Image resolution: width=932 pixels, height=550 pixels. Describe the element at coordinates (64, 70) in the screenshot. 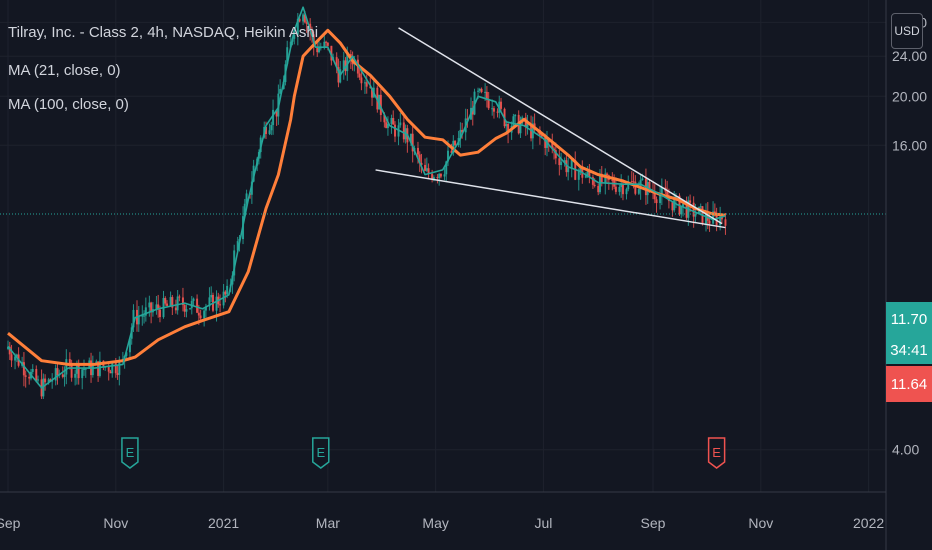

I see `ma21-legend: MA (21, close, 0)` at that location.